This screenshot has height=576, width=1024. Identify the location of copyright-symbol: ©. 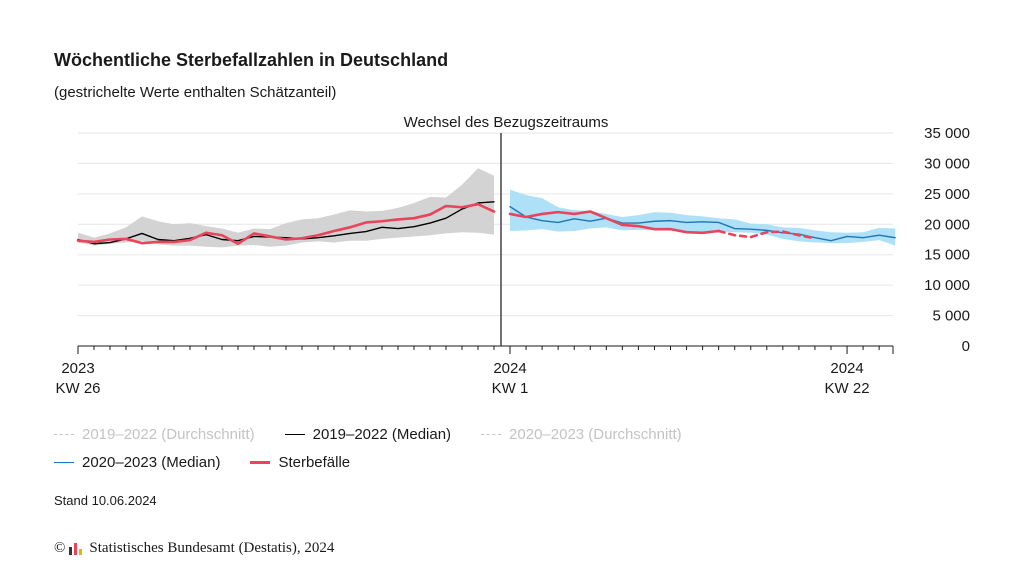
(60, 548).